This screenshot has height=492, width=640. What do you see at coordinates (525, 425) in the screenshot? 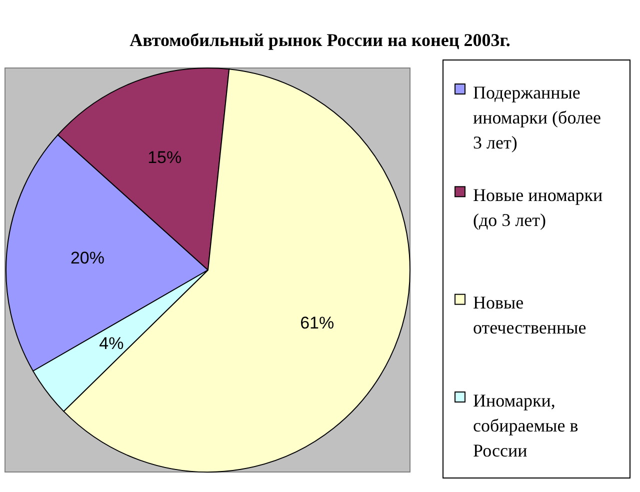
I see `legend-label: Иномарки, собираемые в России` at bounding box center [525, 425].